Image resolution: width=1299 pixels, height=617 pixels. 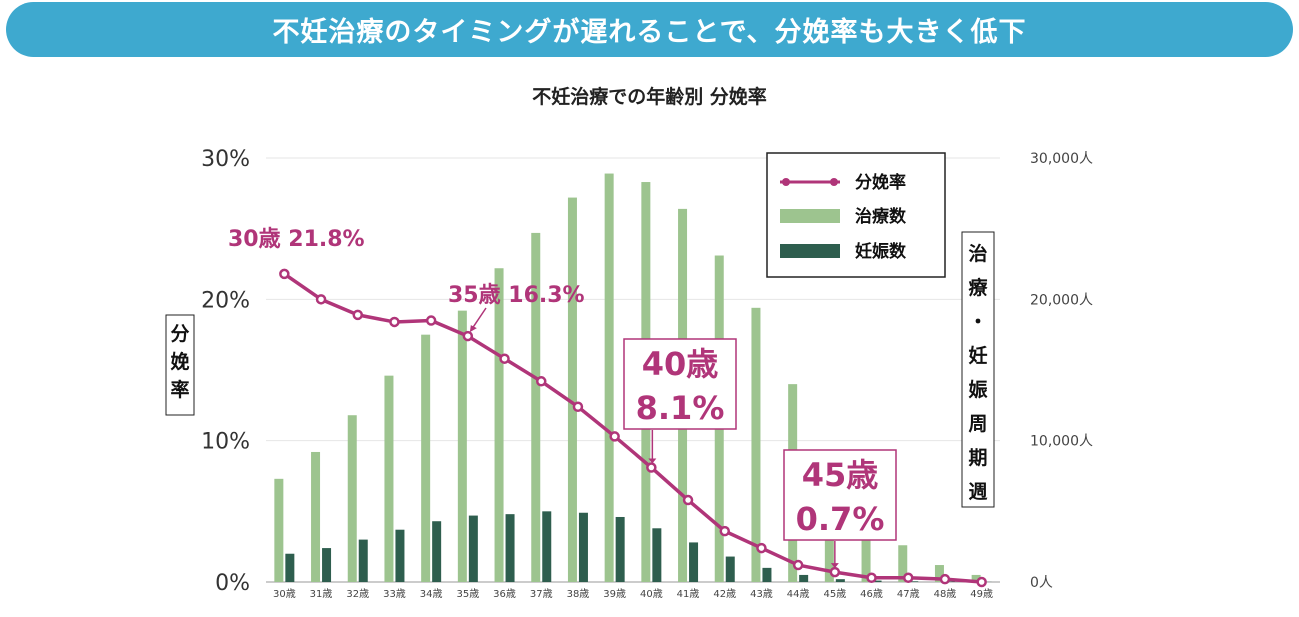 What do you see at coordinates (680, 364) in the screenshot?
I see `annotation-label: 40歳` at bounding box center [680, 364].